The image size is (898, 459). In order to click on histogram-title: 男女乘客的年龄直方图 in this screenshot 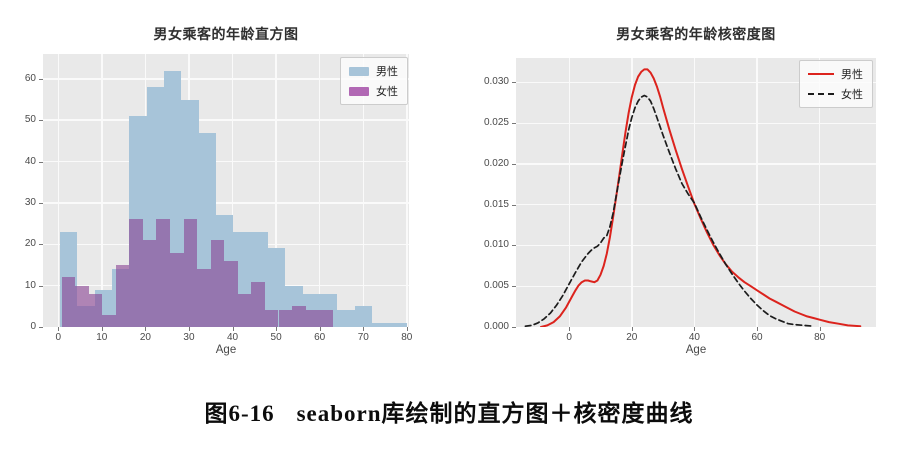, I will do `click(226, 34)`.